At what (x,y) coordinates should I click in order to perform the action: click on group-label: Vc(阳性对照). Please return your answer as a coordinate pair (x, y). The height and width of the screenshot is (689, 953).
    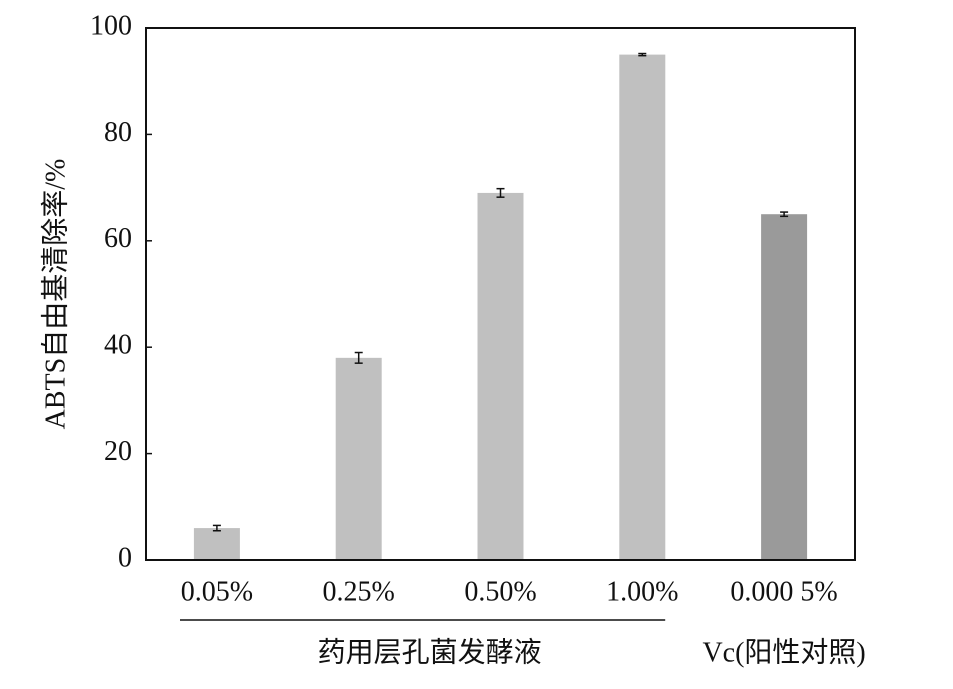
    Looking at the image, I should click on (783, 652).